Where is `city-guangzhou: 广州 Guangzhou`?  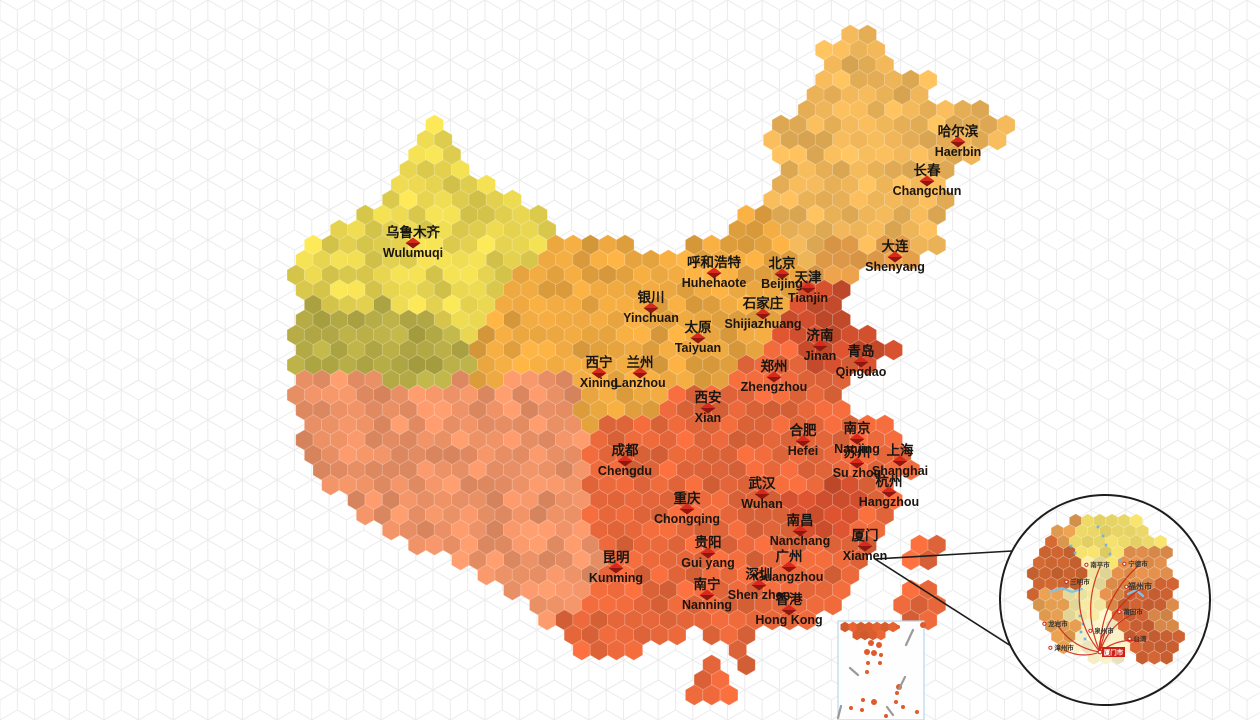
city-guangzhou: 广州 Guangzhou is located at coordinates (789, 566).